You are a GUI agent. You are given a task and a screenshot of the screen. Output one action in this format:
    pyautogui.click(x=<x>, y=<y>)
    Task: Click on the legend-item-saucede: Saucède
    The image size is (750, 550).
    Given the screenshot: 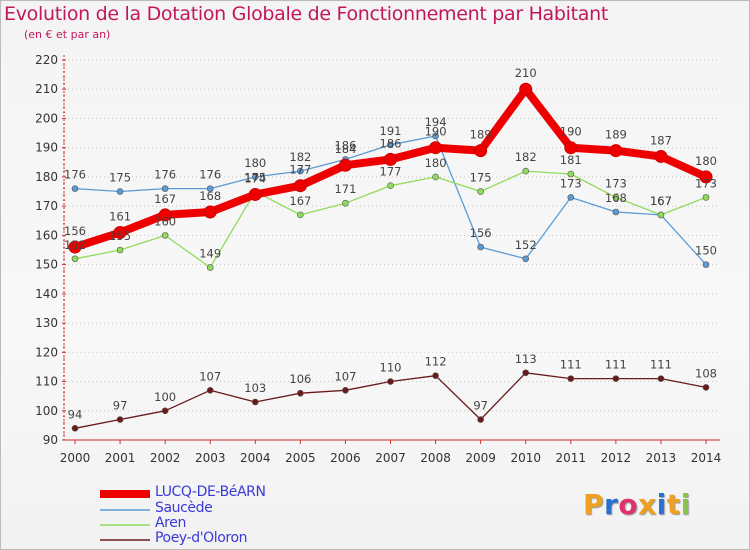 What is the action you would take?
    pyautogui.click(x=230, y=509)
    